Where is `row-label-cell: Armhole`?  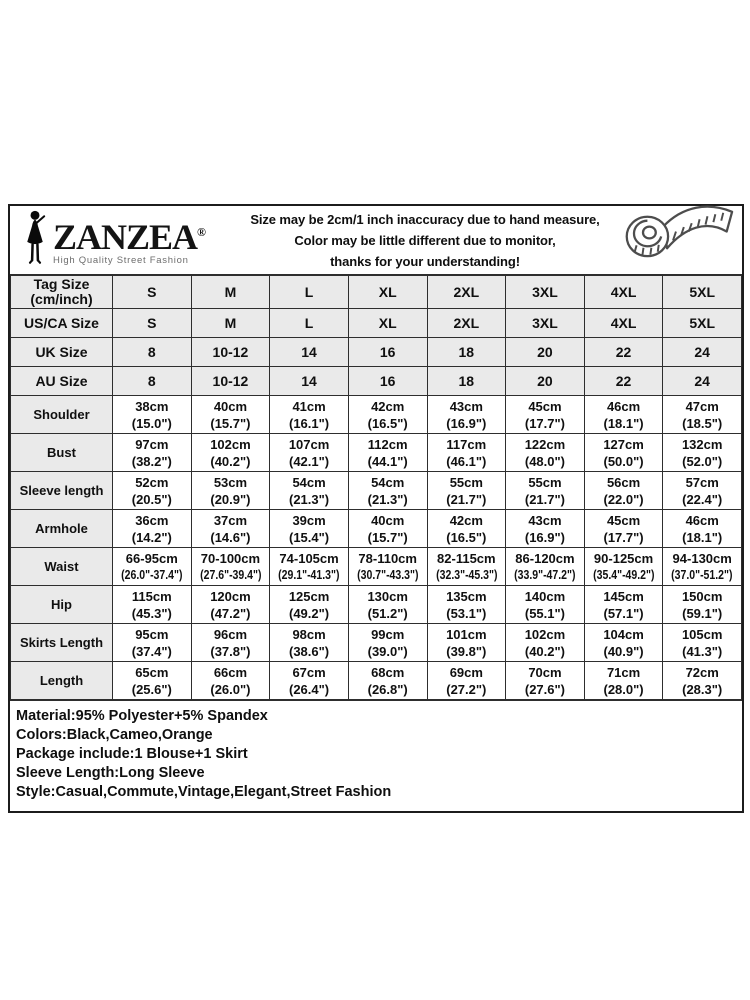 row-label-cell: Armhole is located at coordinates (61, 528).